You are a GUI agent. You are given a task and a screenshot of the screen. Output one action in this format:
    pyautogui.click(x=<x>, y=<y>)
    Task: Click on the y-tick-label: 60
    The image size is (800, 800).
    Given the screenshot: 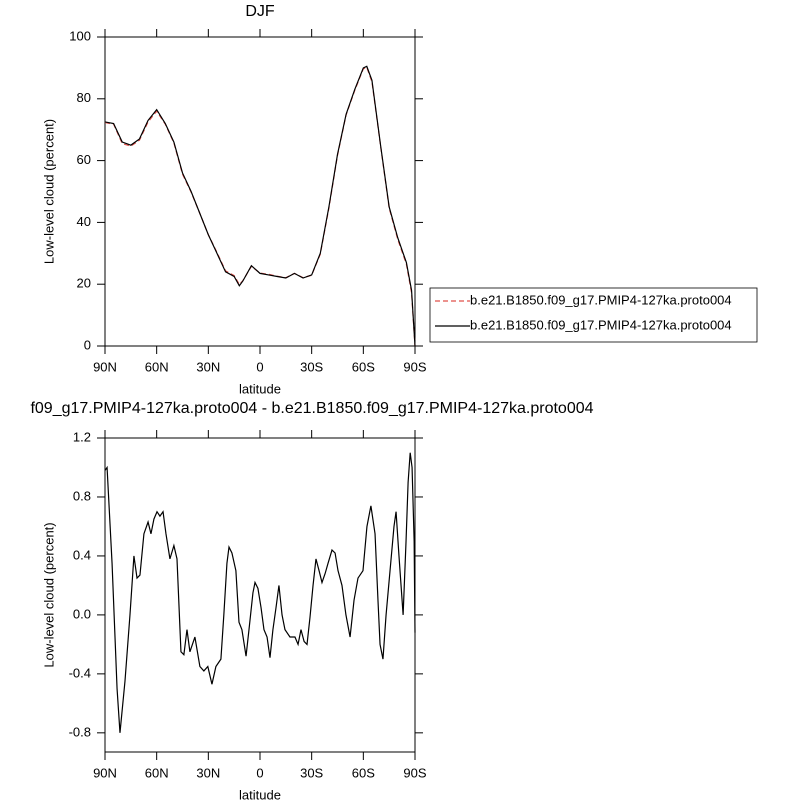 What is the action you would take?
    pyautogui.click(x=84, y=159)
    